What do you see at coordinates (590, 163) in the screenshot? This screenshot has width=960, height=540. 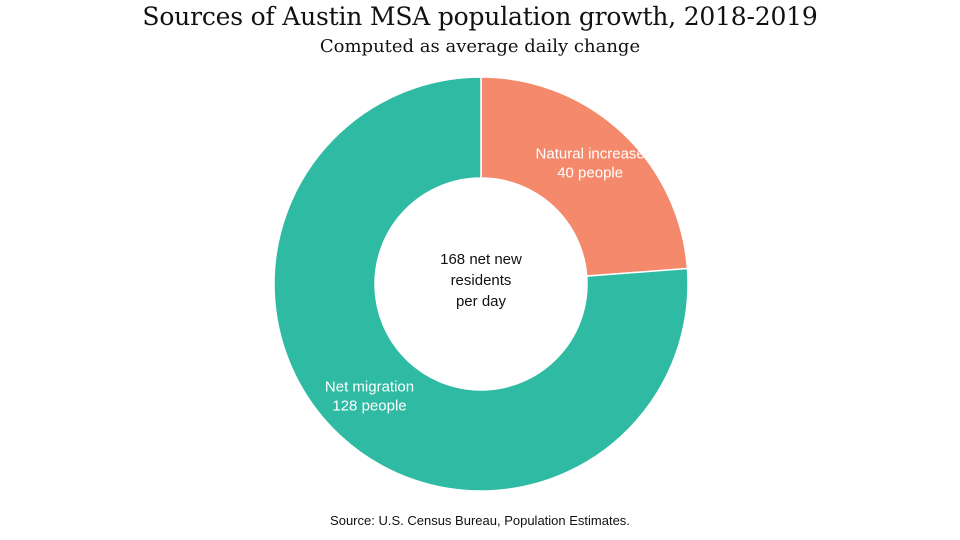 I see `slice-label-natural-increase: Natural increase 40 people` at bounding box center [590, 163].